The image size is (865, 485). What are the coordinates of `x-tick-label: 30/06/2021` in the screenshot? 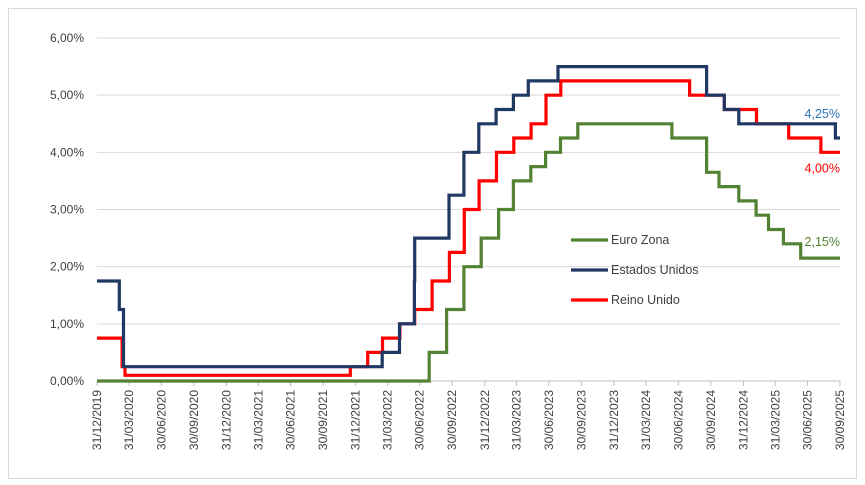 It's located at (291, 420).